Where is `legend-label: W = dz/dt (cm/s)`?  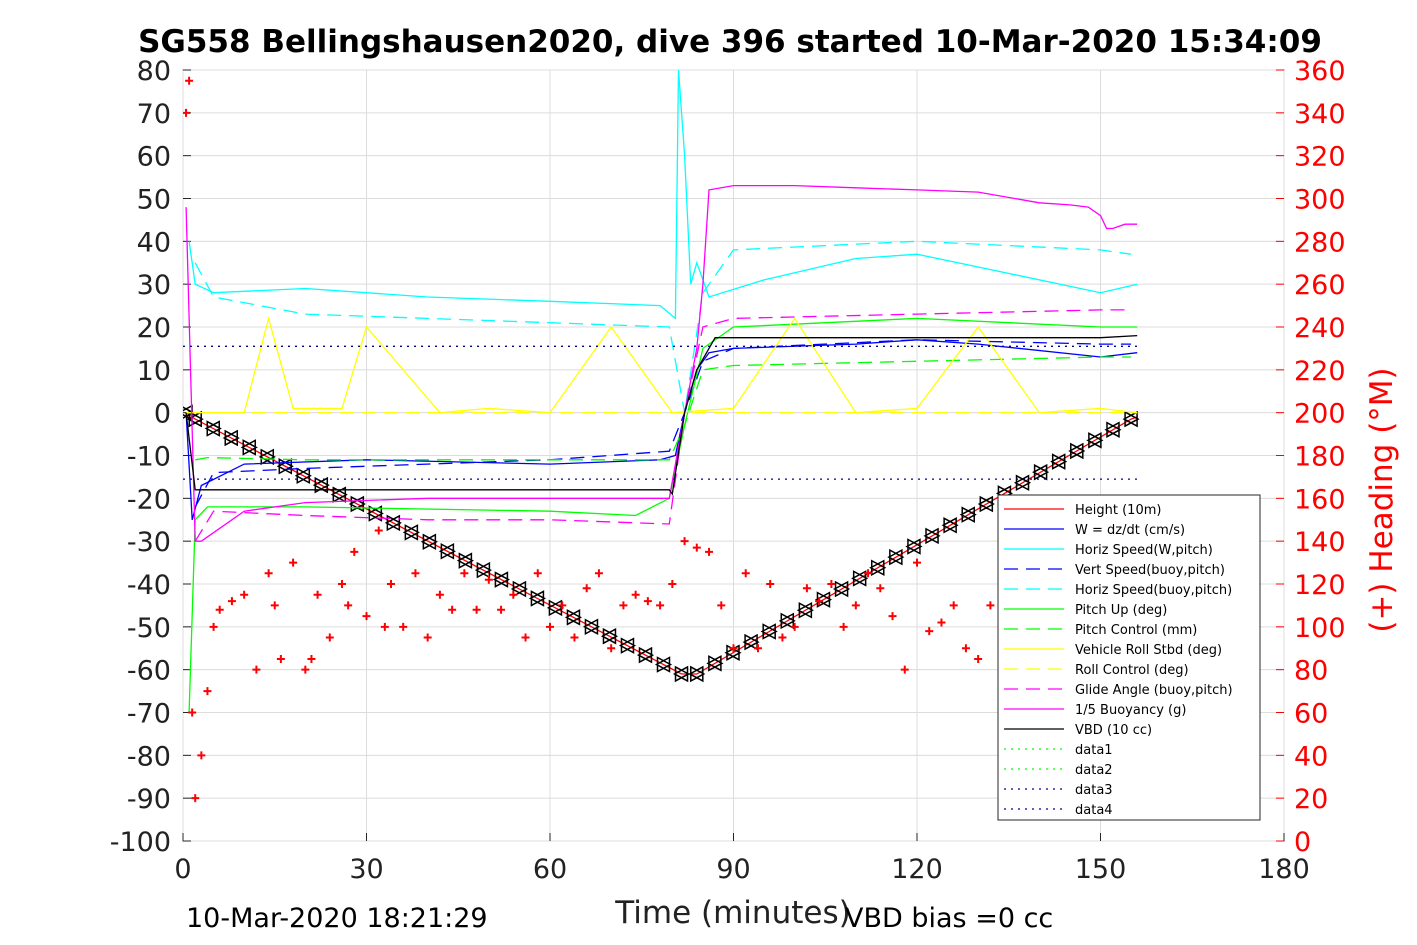
legend-label: W = dz/dt (cm/s) is located at coordinates (1130, 530).